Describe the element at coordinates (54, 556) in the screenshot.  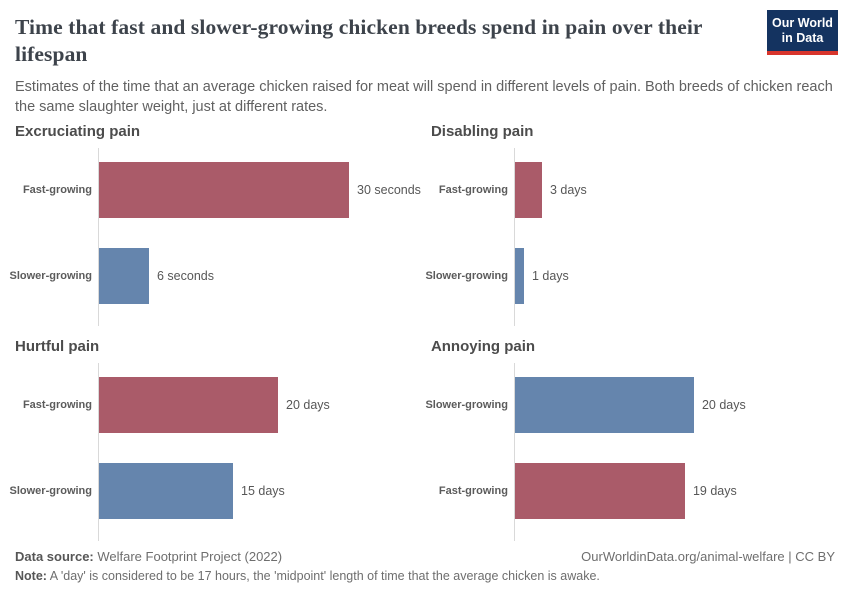
I see `data-source-label: Data source:` at that location.